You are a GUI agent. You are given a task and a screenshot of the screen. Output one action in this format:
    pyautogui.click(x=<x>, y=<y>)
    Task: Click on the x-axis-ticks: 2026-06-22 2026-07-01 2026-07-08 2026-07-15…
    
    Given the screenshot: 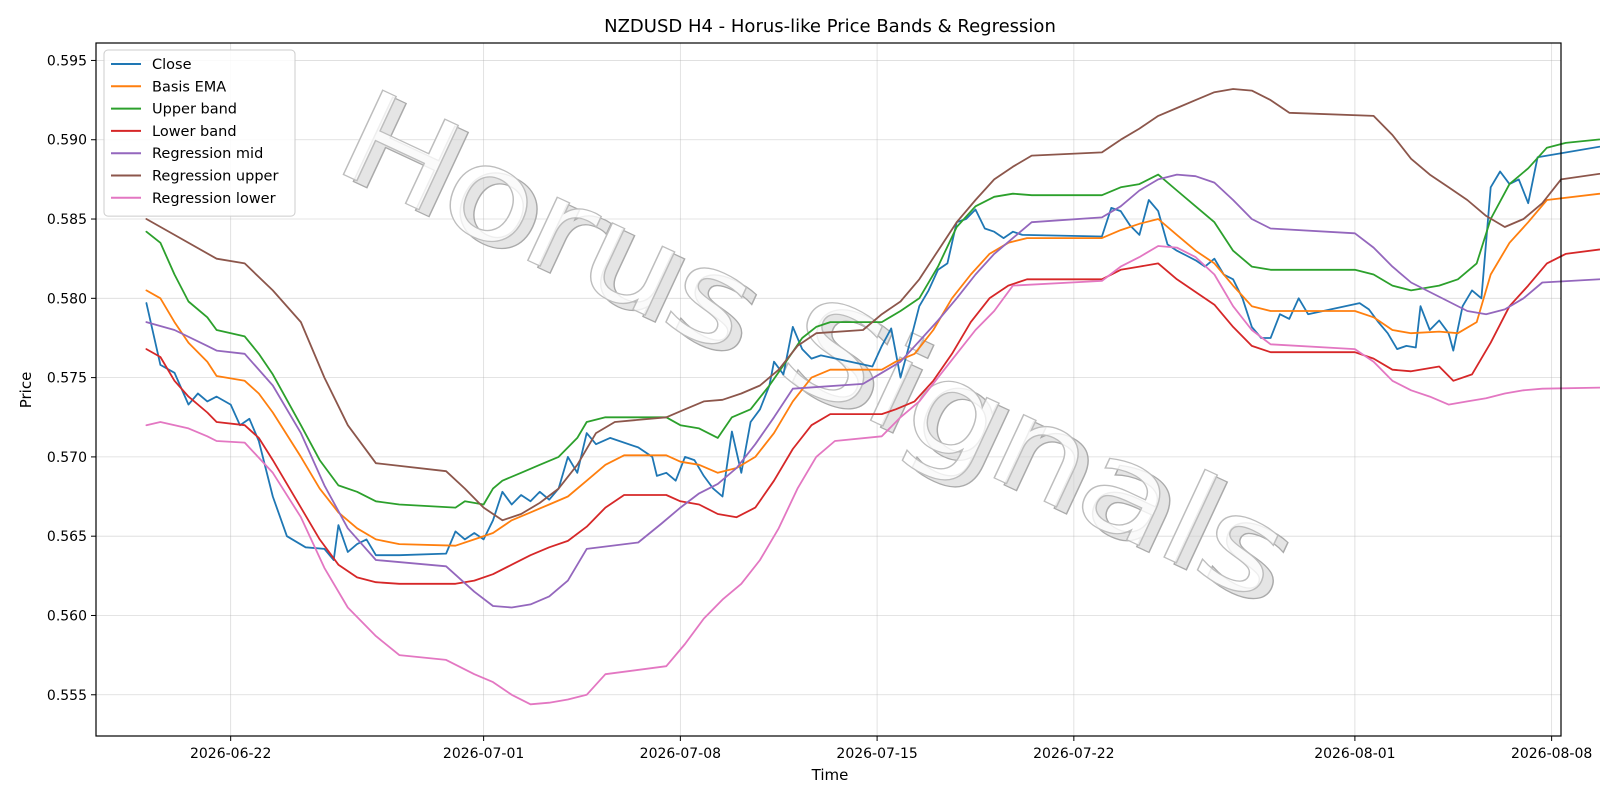 What is the action you would take?
    pyautogui.click(x=891, y=749)
    